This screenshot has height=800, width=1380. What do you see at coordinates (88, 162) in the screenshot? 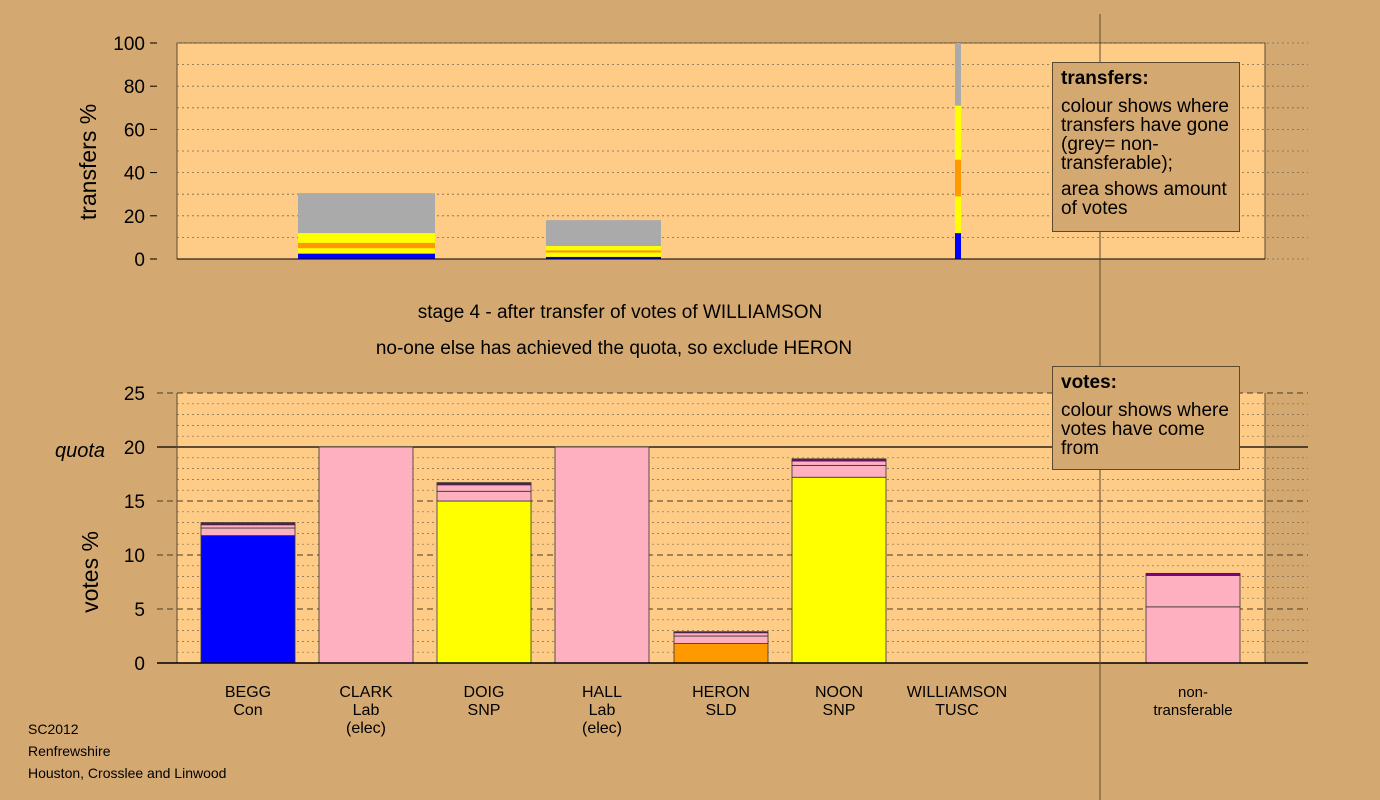
I see `transfers-y-axis-label: transfers %` at bounding box center [88, 162].